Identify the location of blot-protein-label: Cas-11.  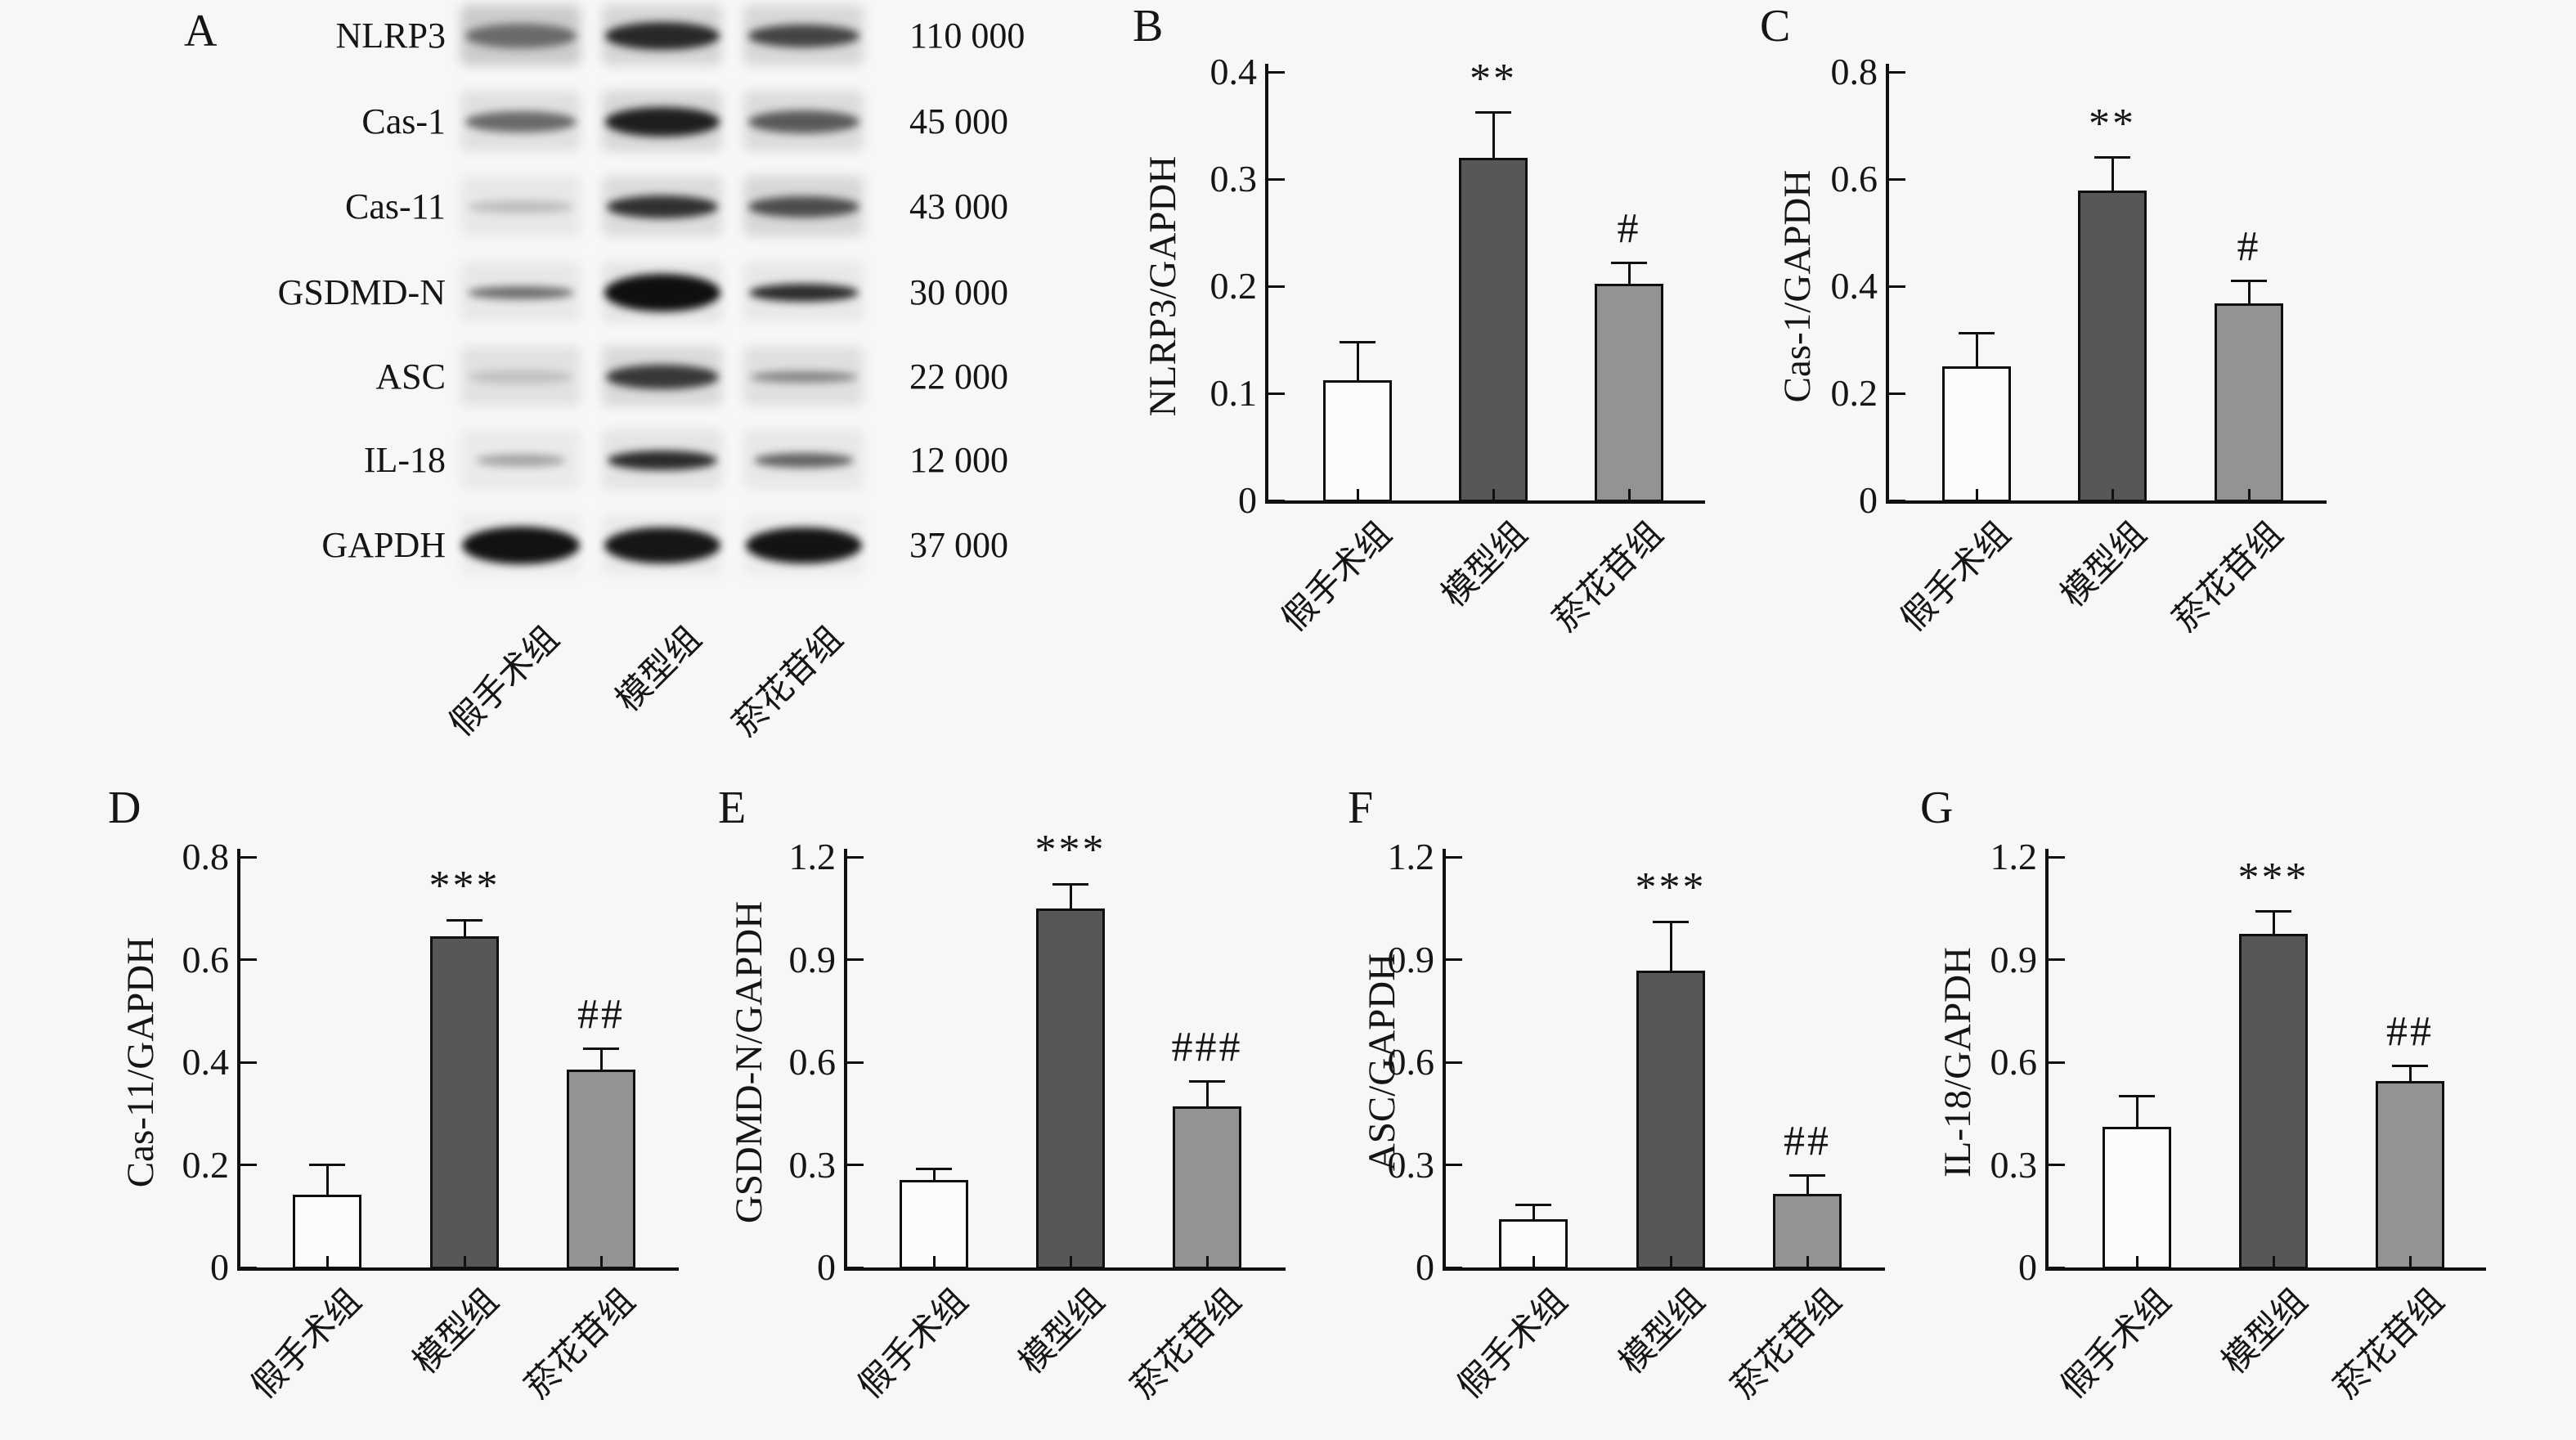
(395, 206).